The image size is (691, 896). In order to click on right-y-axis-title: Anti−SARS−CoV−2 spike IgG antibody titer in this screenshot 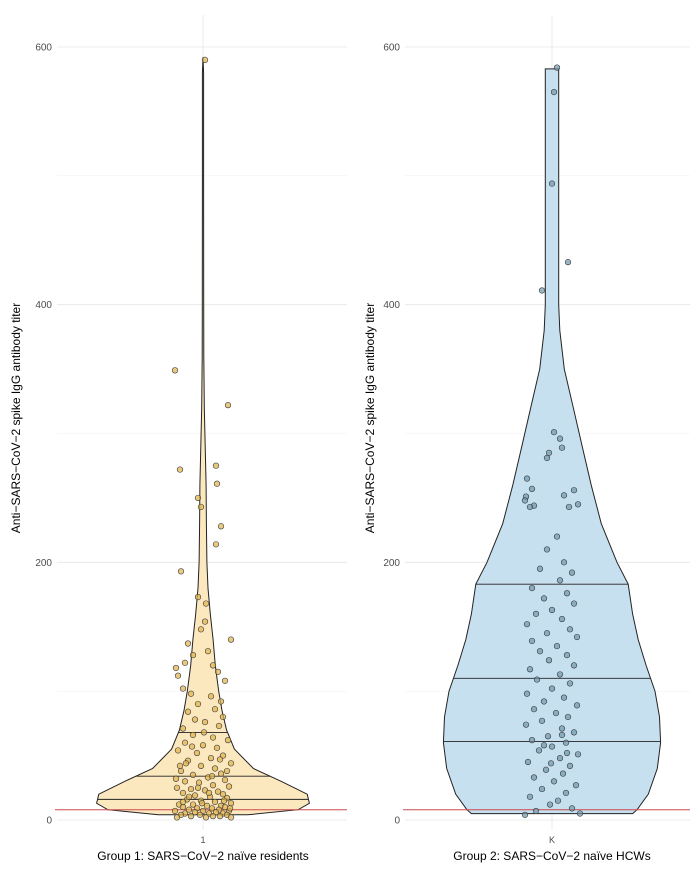, I will do `click(370, 418)`.